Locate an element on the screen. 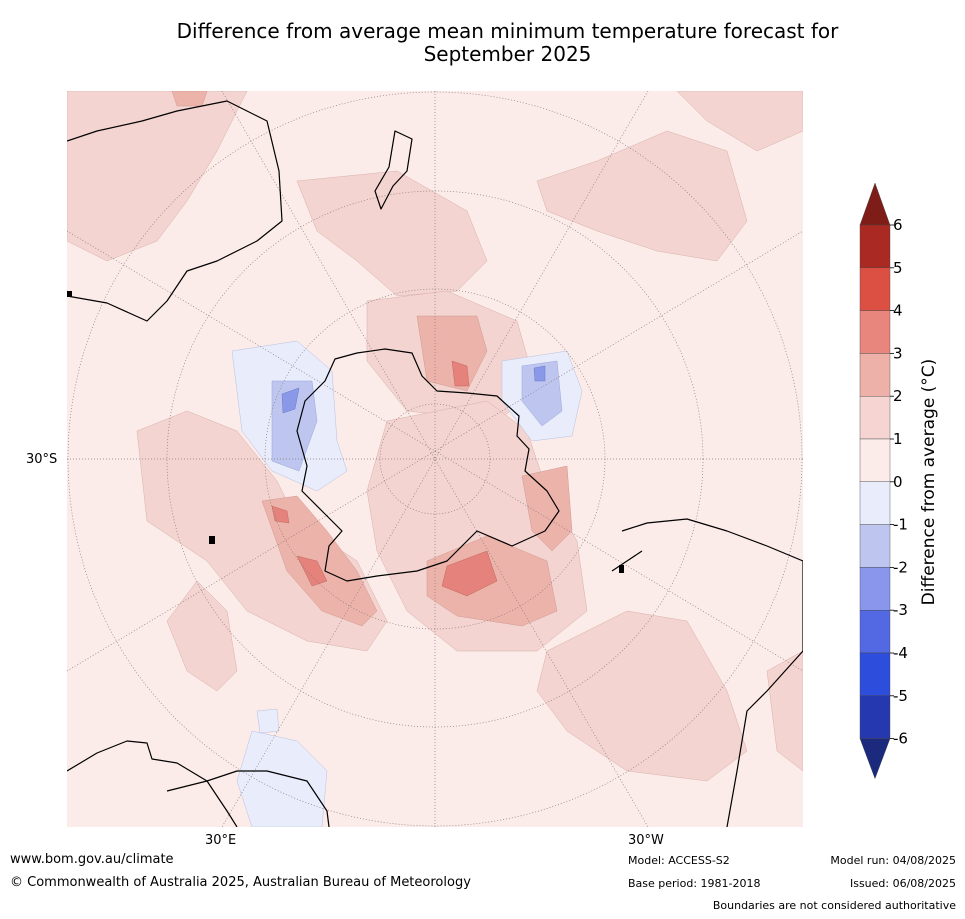 This screenshot has width=965, height=919. colorbar-tick-label: -3 is located at coordinates (900, 610).